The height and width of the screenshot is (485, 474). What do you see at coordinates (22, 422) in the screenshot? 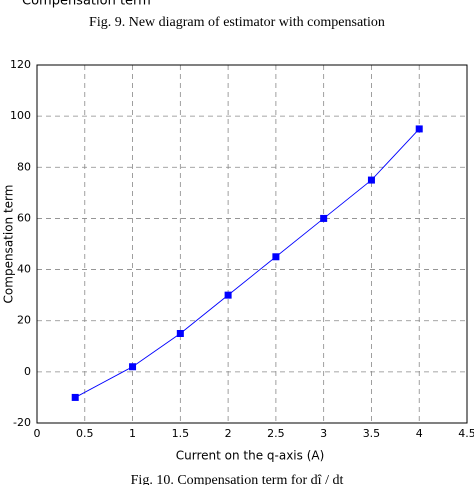
I see `y-tick-label: -20` at bounding box center [22, 422].